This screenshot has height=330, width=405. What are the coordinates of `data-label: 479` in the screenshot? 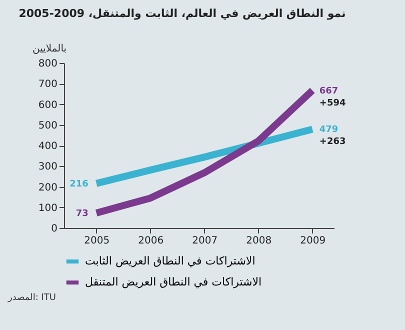 It's located at (328, 130).